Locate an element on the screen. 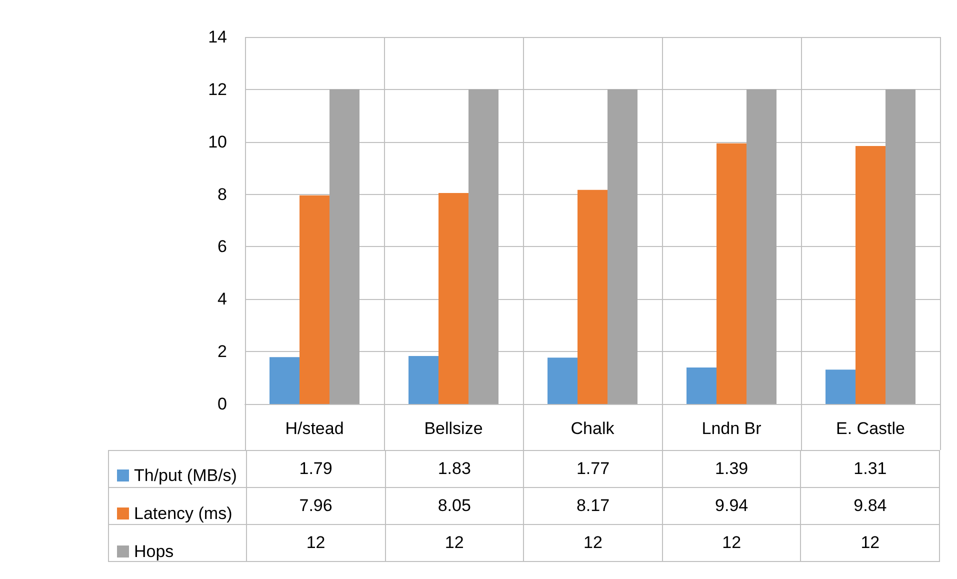  x-tick-label: H/stead is located at coordinates (314, 428).